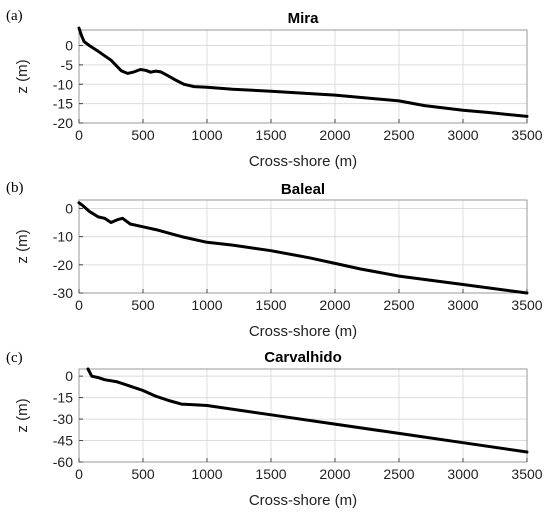  What do you see at coordinates (14, 16) in the screenshot?
I see `panel-label: (a)` at bounding box center [14, 16].